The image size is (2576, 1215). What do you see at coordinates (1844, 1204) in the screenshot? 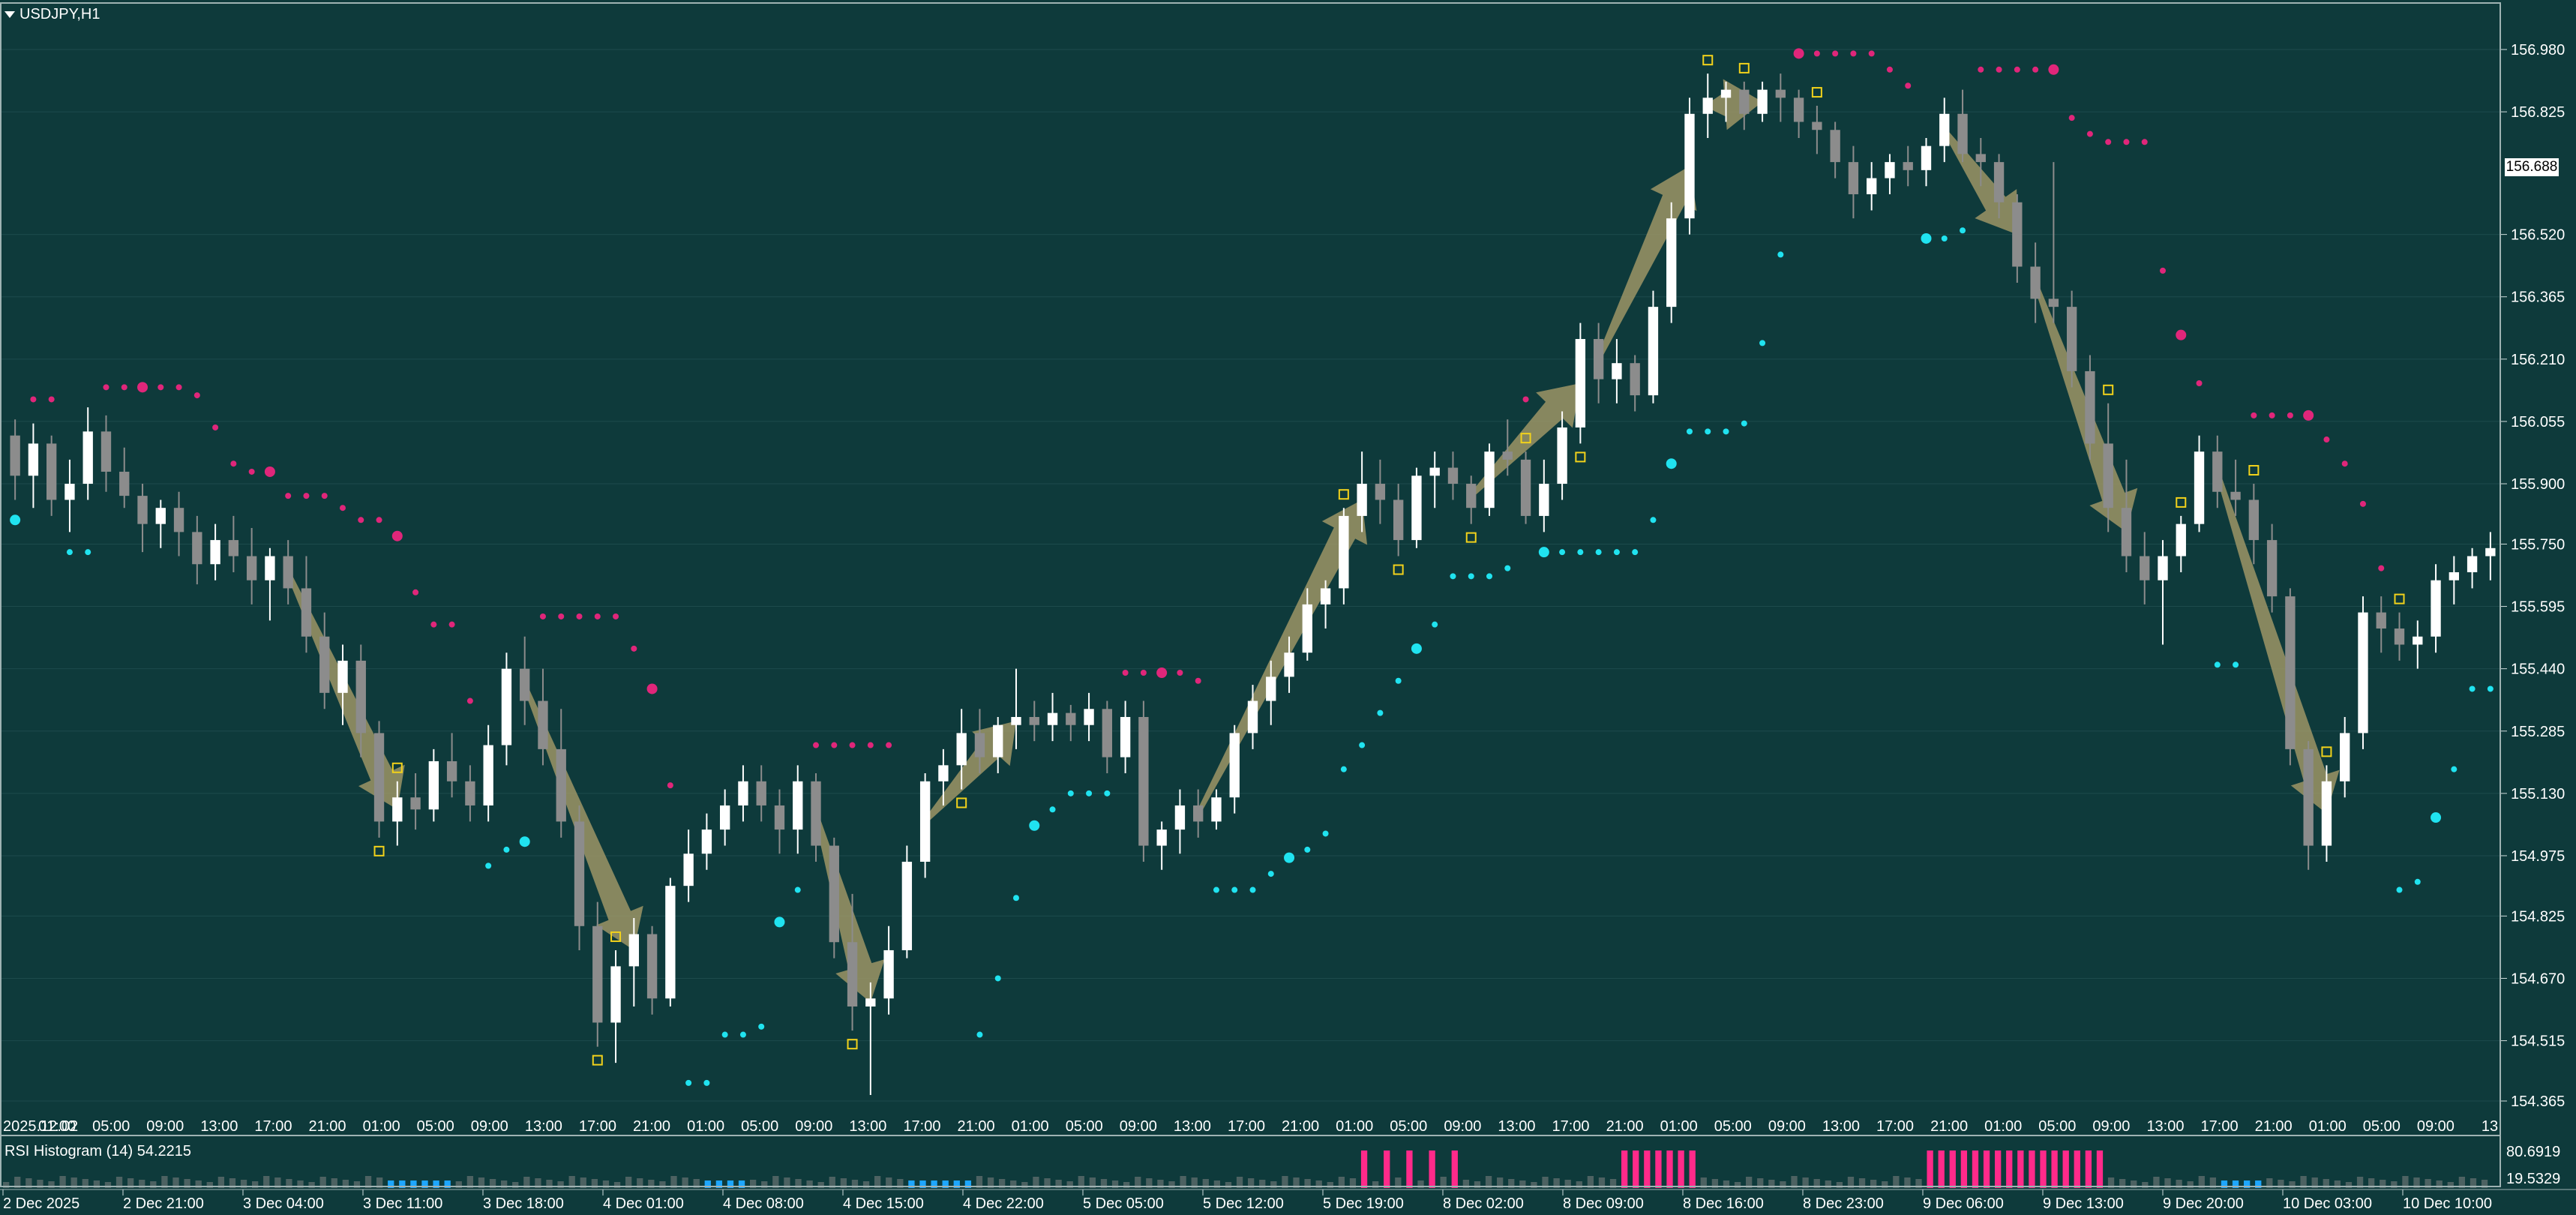
I see `time-axis-label: 8 Dec 23:00` at bounding box center [1844, 1204].